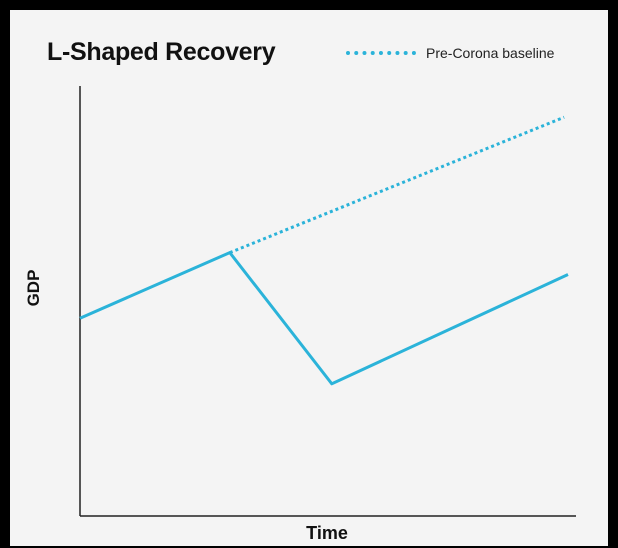 The height and width of the screenshot is (548, 618). Describe the element at coordinates (327, 533) in the screenshot. I see `x-axis-label: Time` at that location.